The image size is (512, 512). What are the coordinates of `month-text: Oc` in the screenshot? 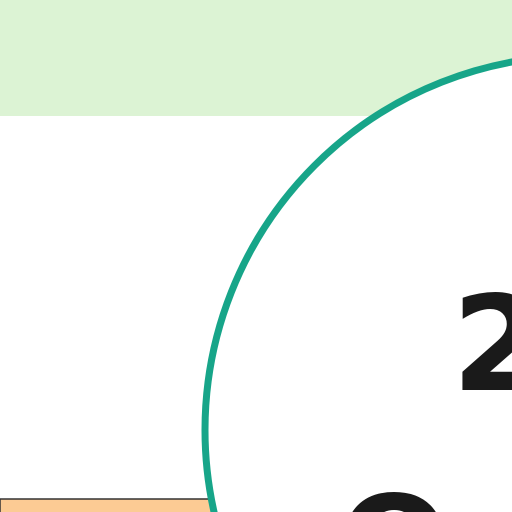 It's located at (425, 490).